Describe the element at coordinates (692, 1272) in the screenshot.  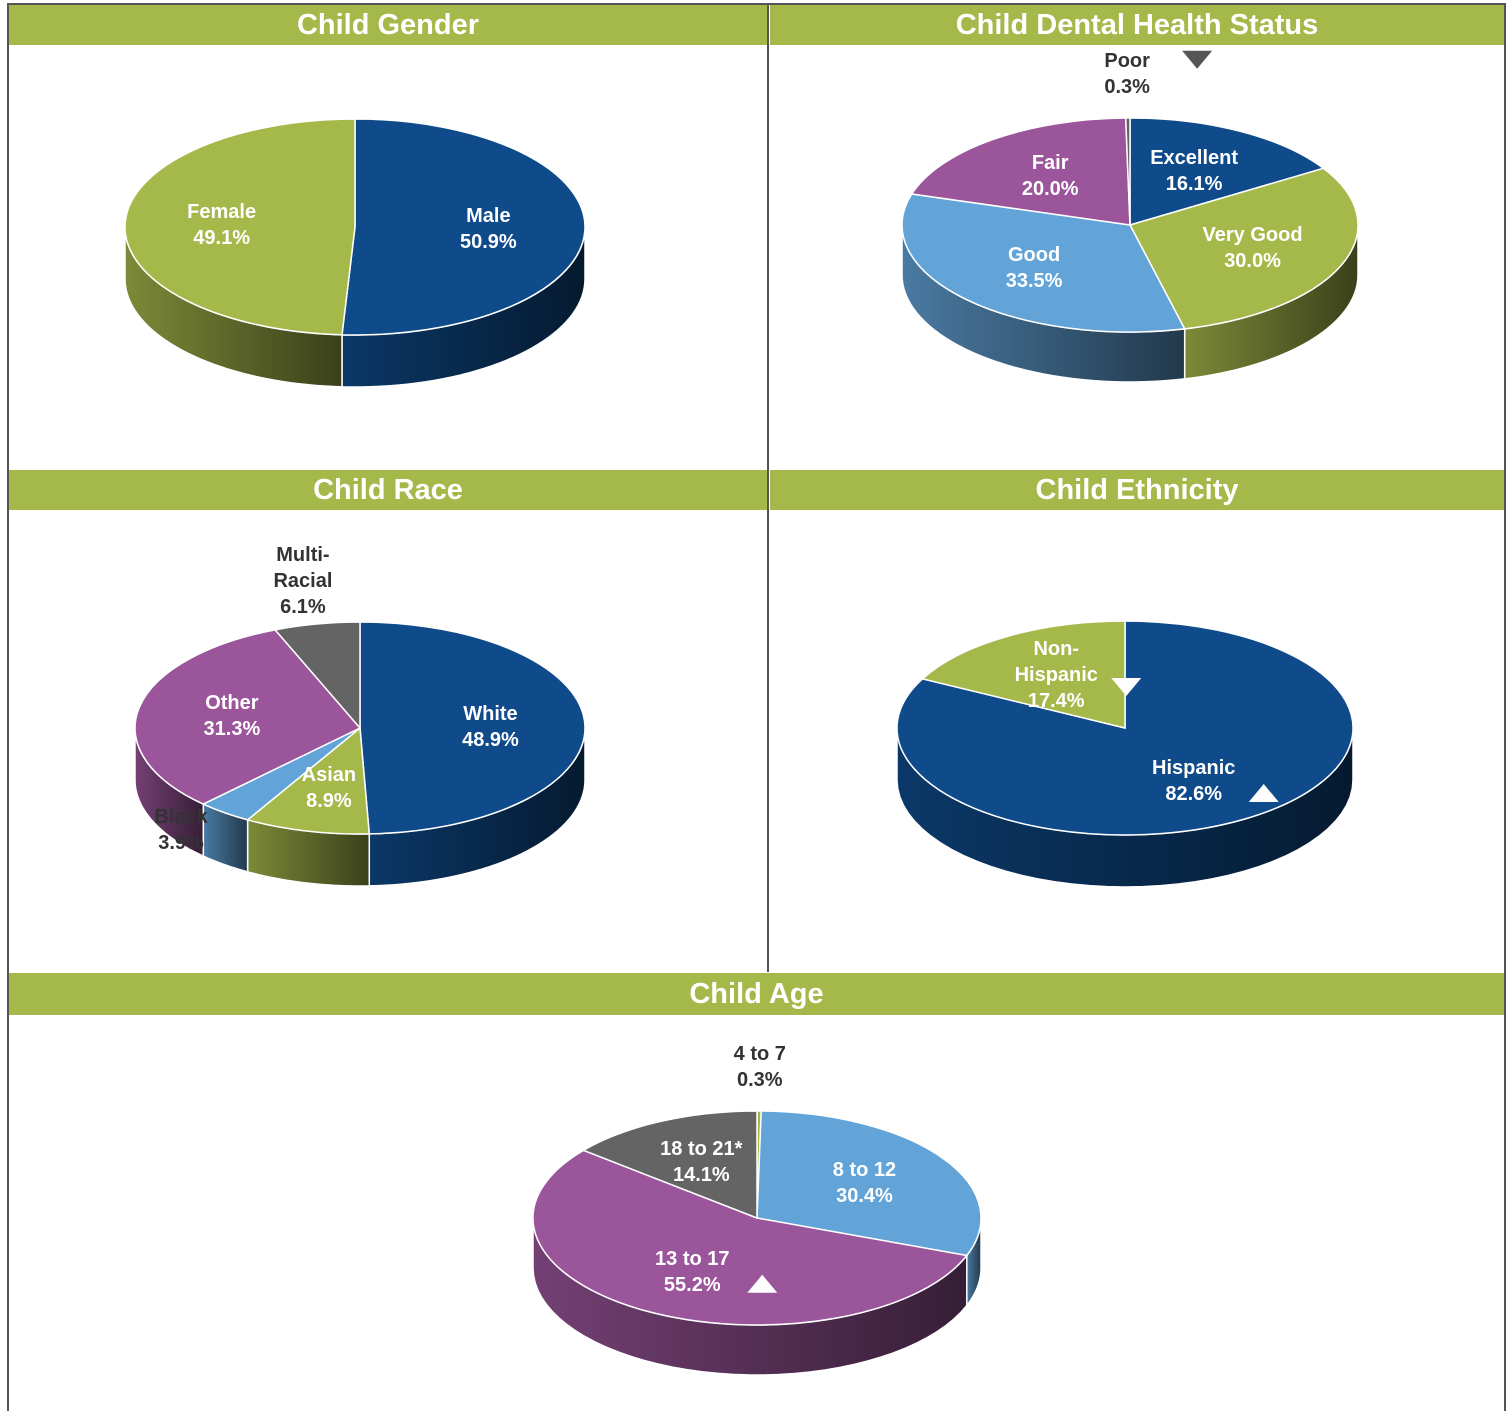
I see `data-label: 13 to 17 55.2%` at that location.